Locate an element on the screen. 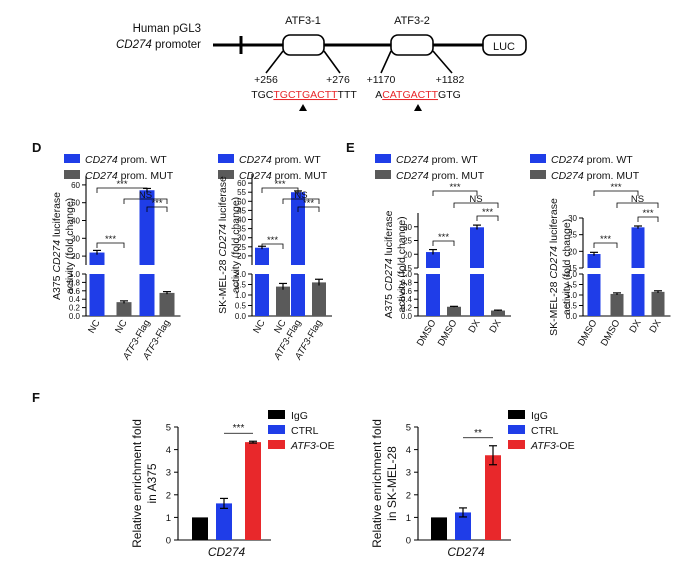  y-axis-label-line1: Relative enrichment fold is located at coordinates (137, 483).